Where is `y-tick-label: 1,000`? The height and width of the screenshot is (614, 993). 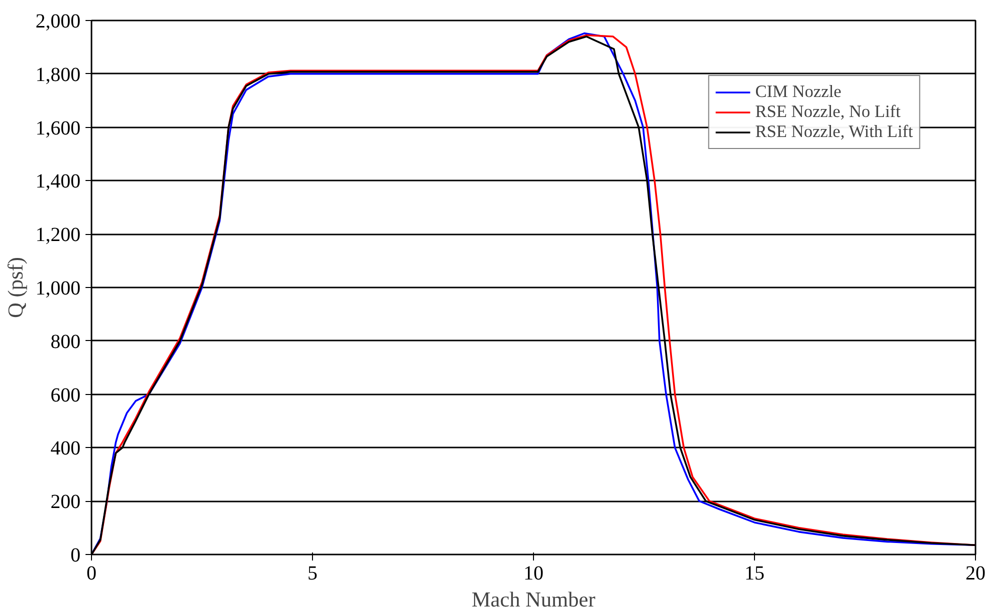 y-tick-label: 1,000 is located at coordinates (58, 289).